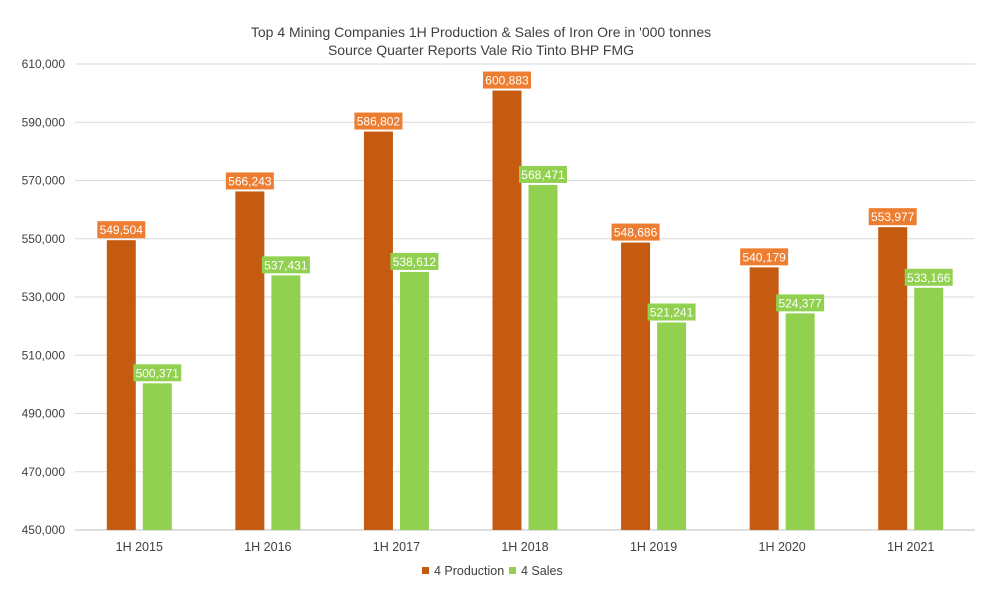  I want to click on x-tick-label: 1H 2021, so click(910, 547).